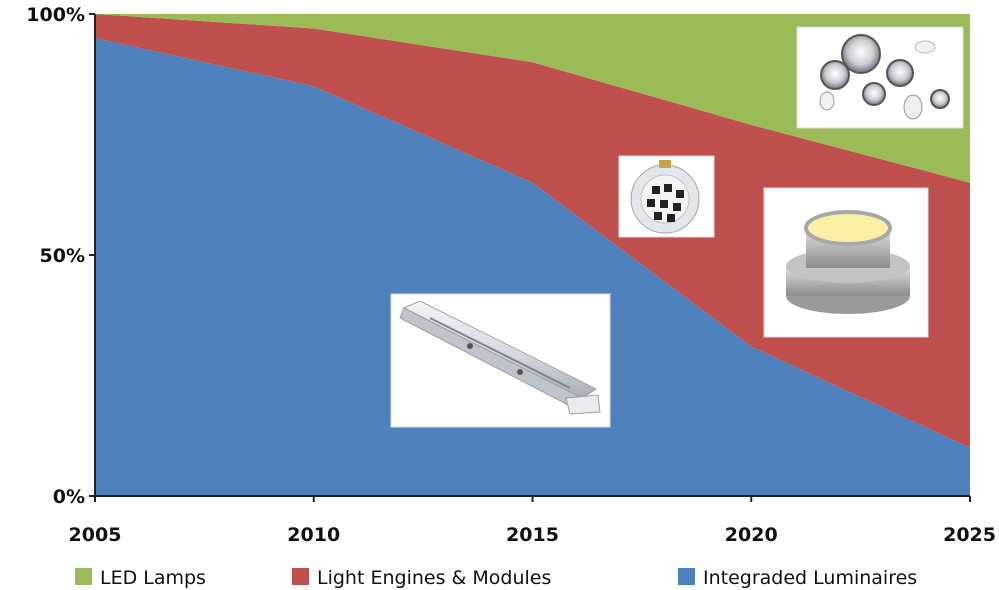 The image size is (999, 590). I want to click on light-engine-photo, so click(846, 262).